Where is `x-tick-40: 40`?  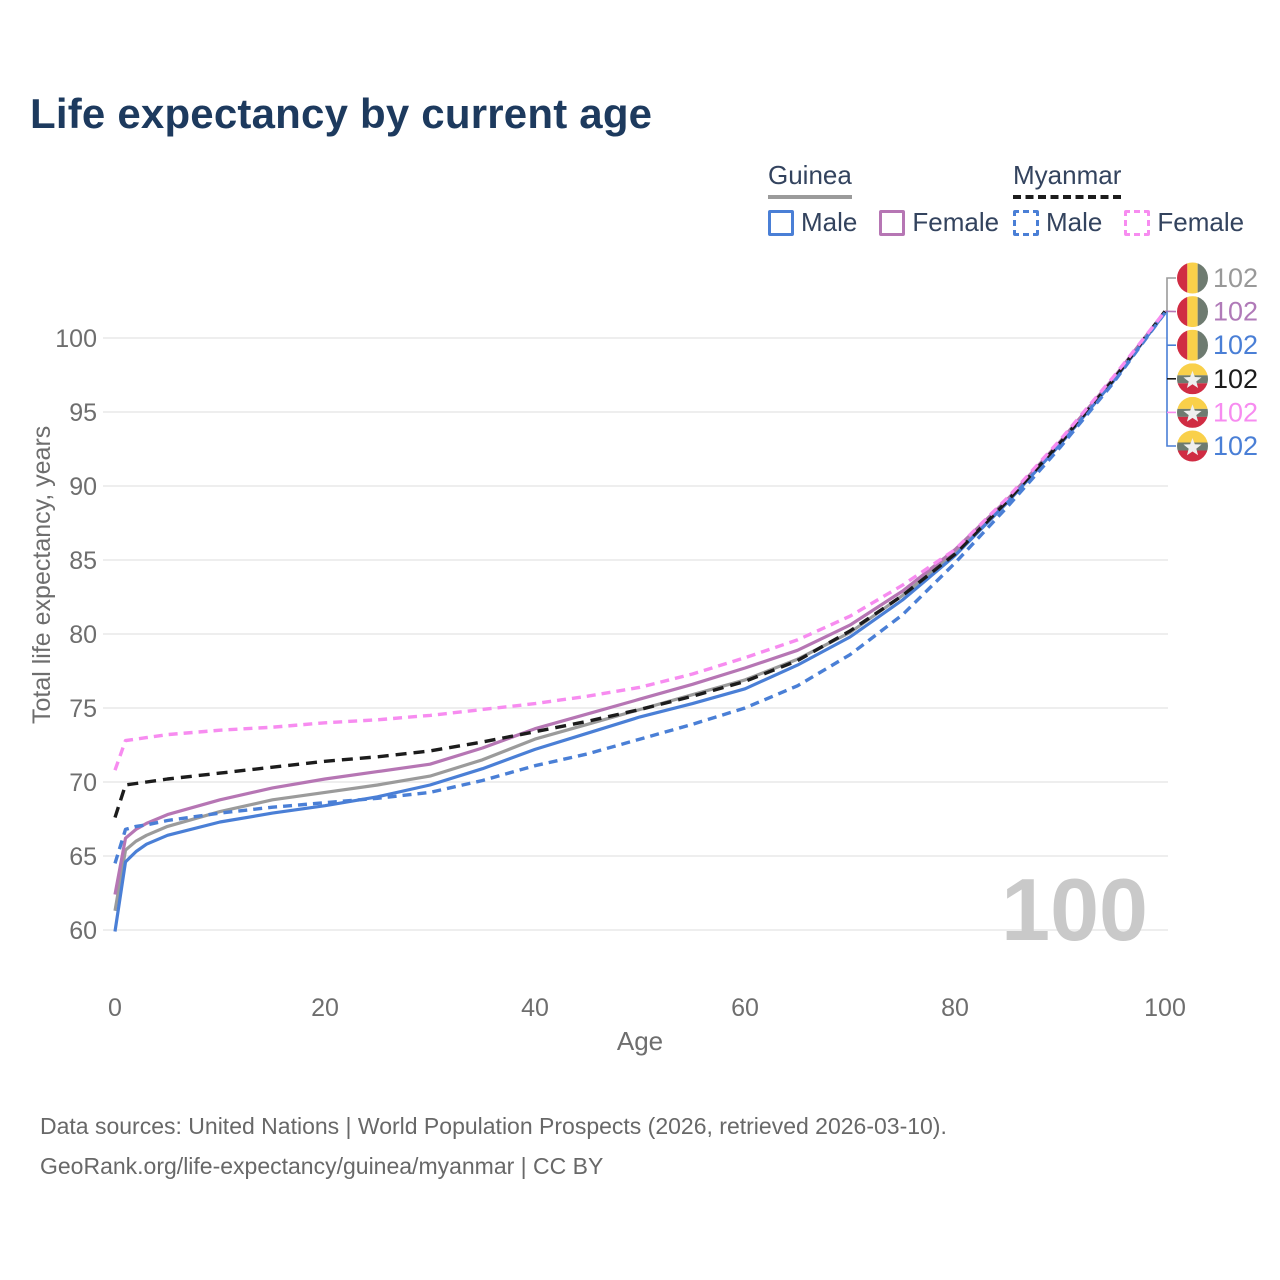 x-tick-40: 40 is located at coordinates (535, 1008).